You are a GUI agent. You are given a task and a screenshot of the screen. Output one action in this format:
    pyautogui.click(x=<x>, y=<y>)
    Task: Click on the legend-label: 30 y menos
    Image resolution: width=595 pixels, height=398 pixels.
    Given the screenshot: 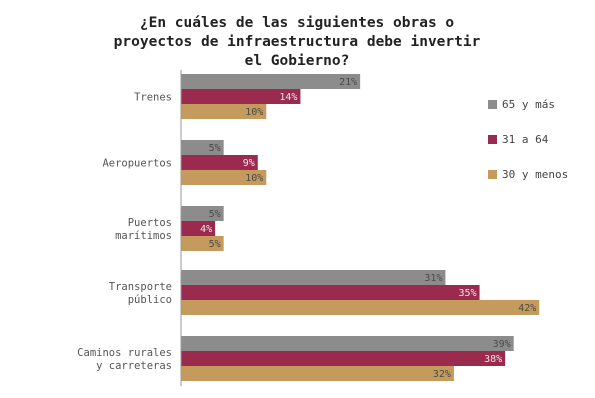 What is the action you would take?
    pyautogui.click(x=535, y=174)
    